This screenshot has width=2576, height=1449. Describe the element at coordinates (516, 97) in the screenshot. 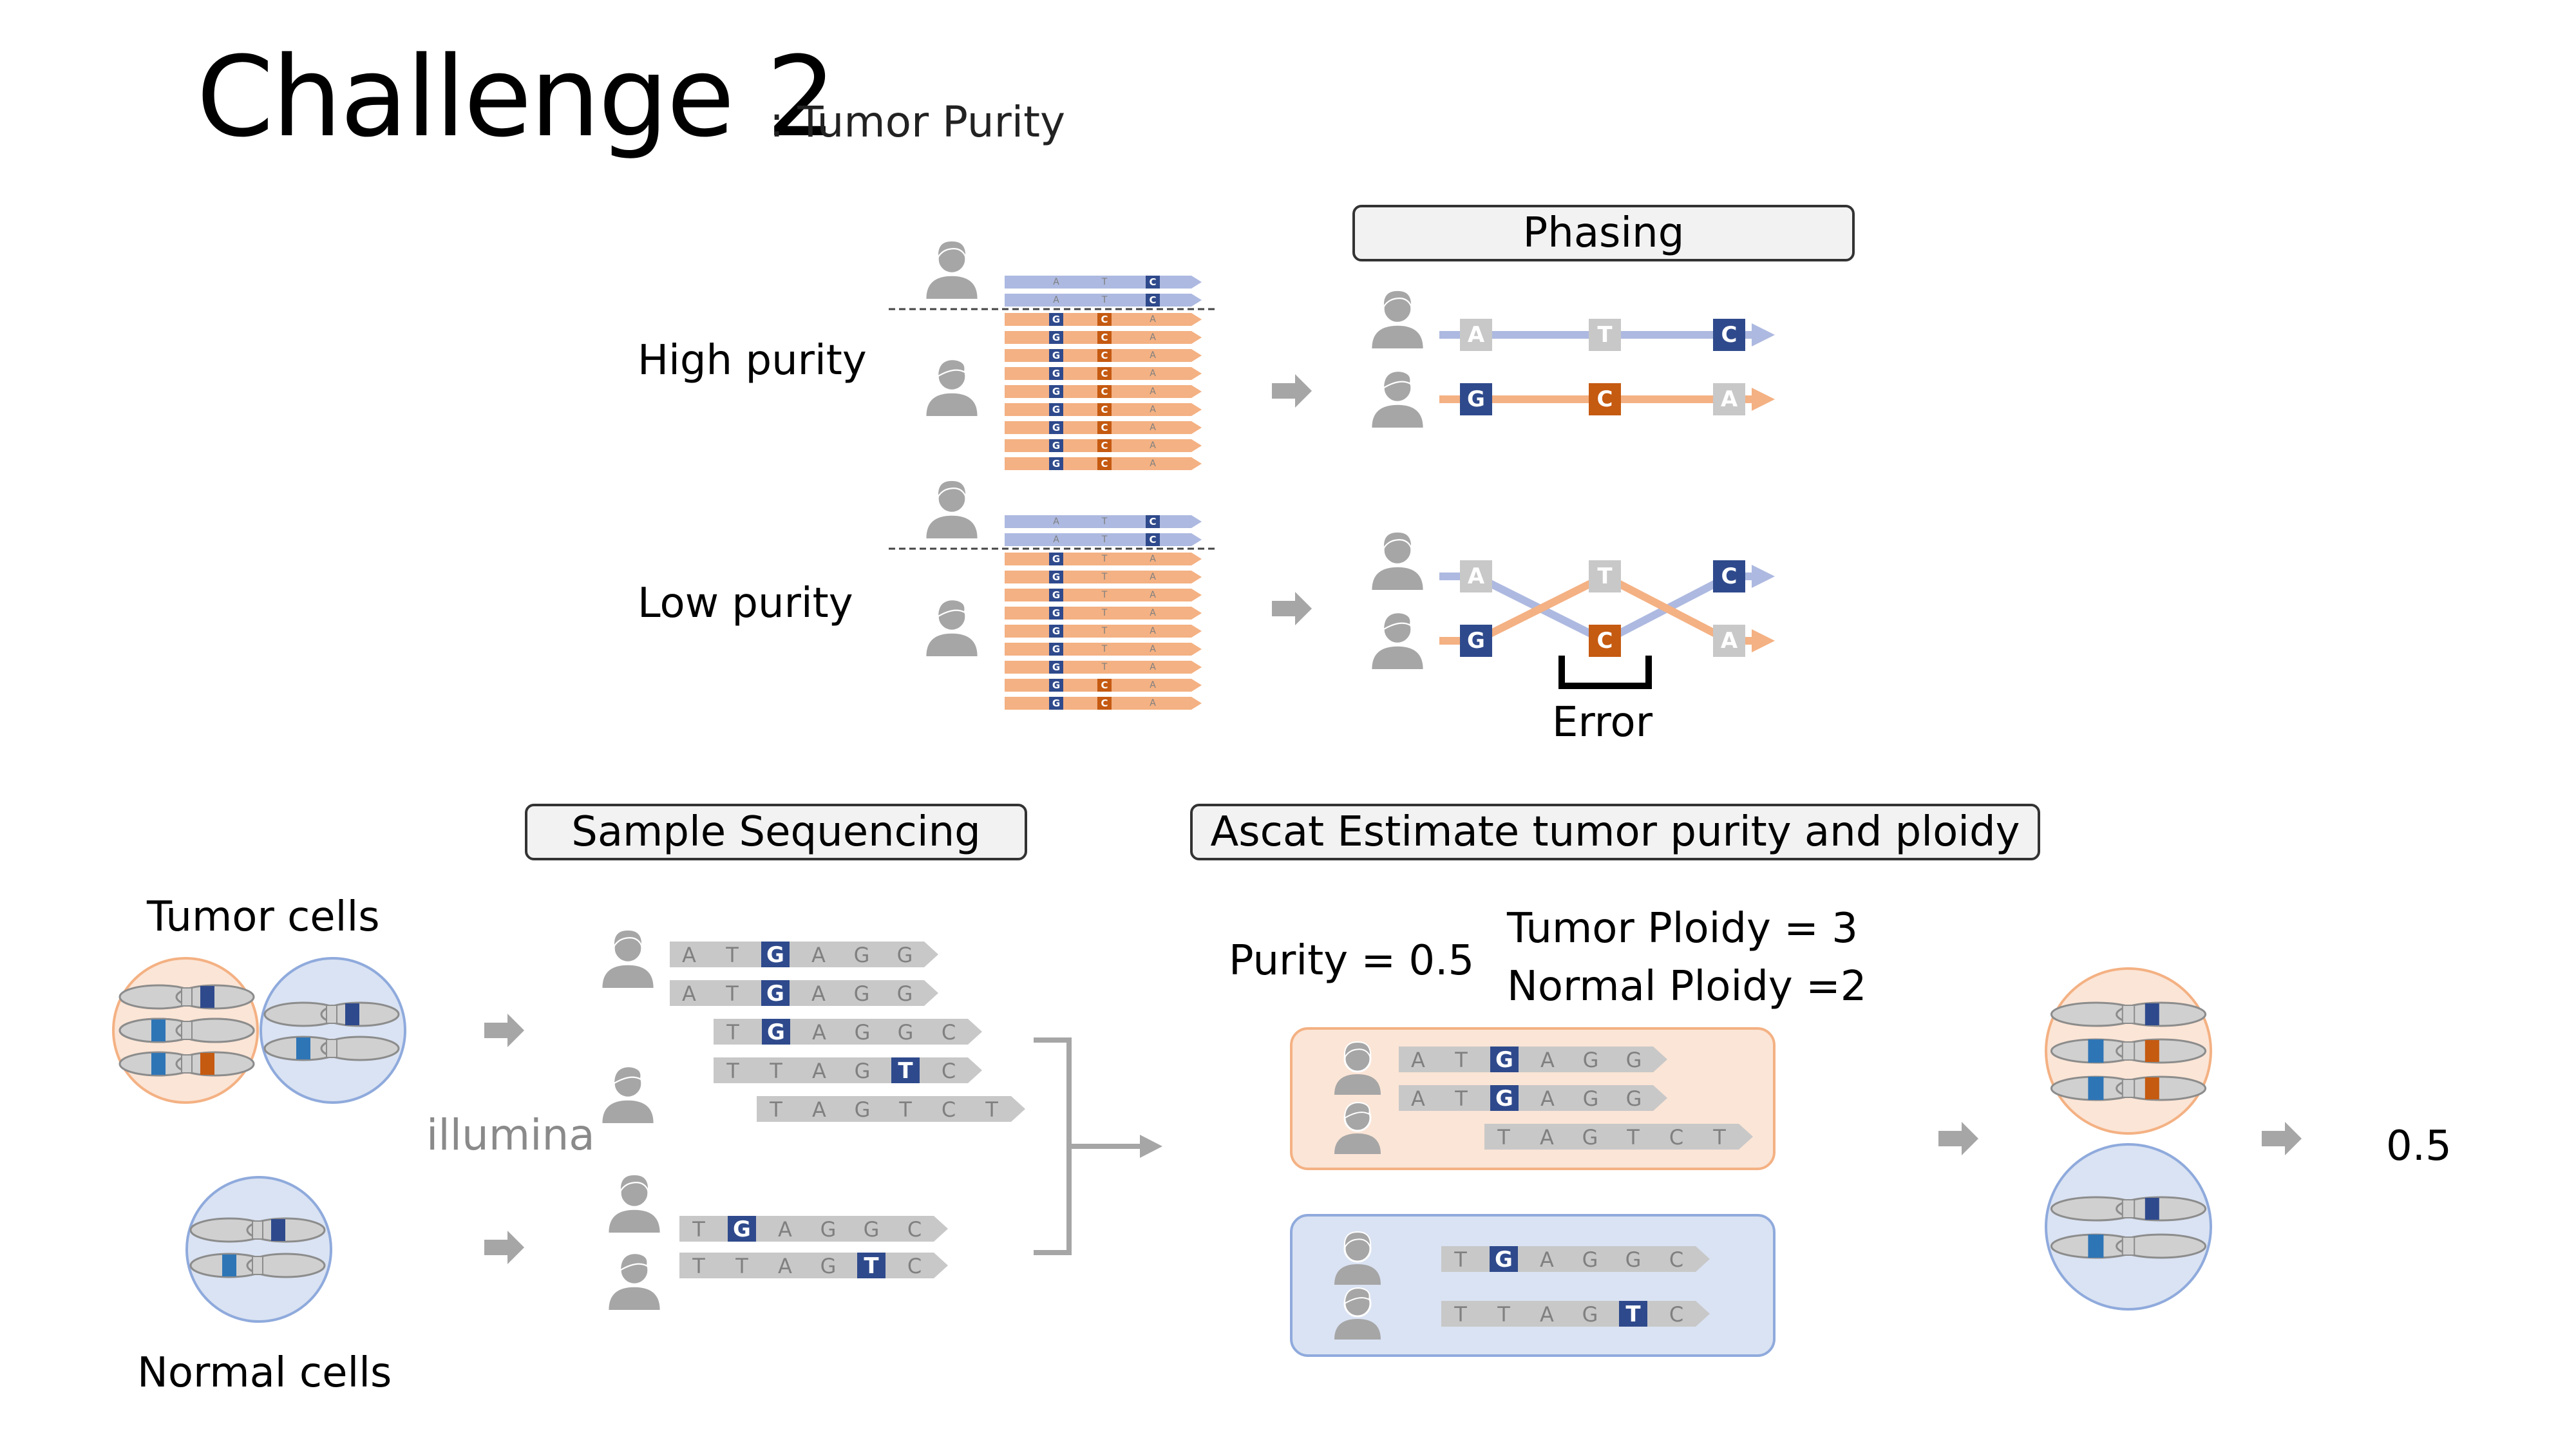

I see `slide-title: Challenge 2` at that location.